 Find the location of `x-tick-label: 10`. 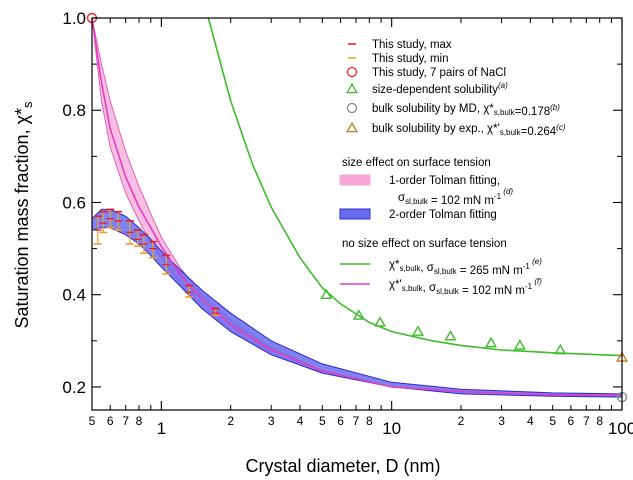

x-tick-label: 10 is located at coordinates (391, 428).